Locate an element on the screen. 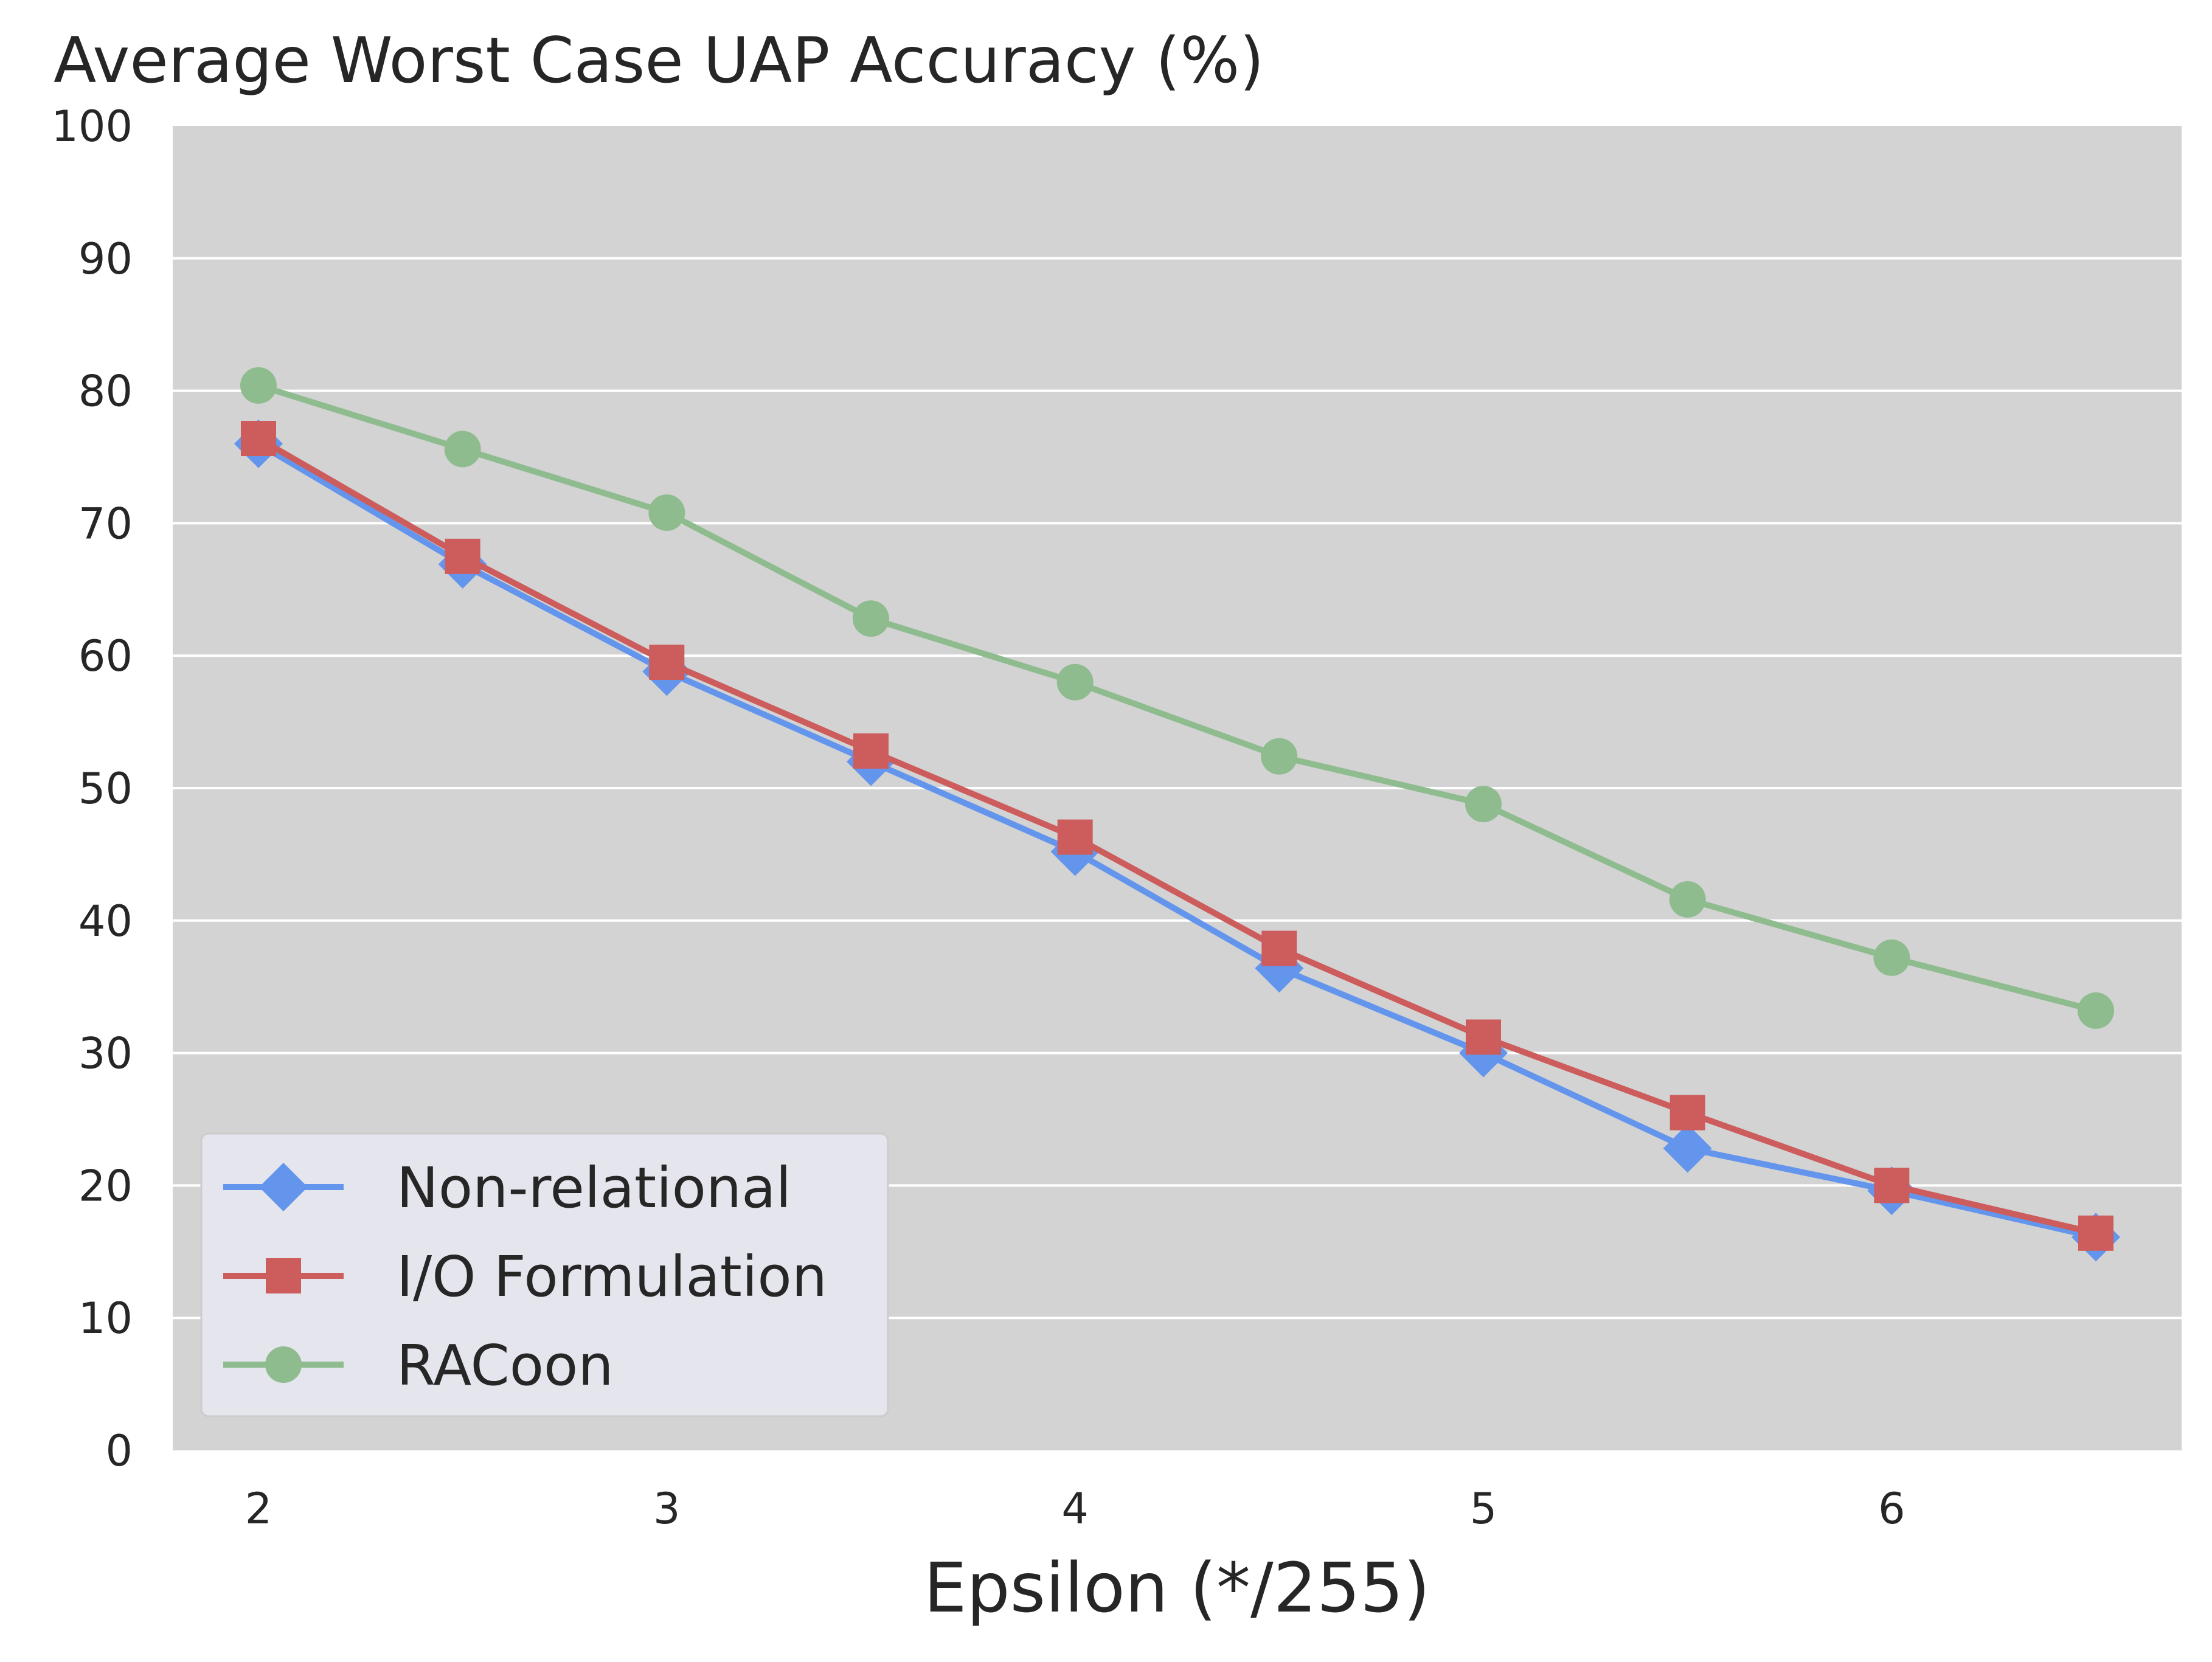 The image size is (2212, 1662). y-tick-label: 70 is located at coordinates (105, 524).